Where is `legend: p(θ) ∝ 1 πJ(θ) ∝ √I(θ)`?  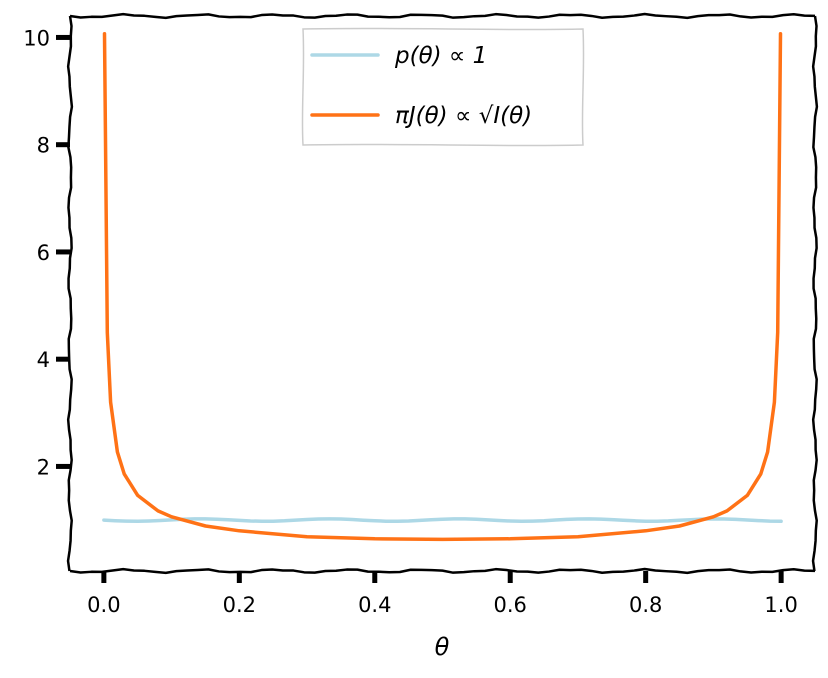
legend: p(θ) ∝ 1 πJ(θ) ∝ √I(θ) is located at coordinates (443, 87).